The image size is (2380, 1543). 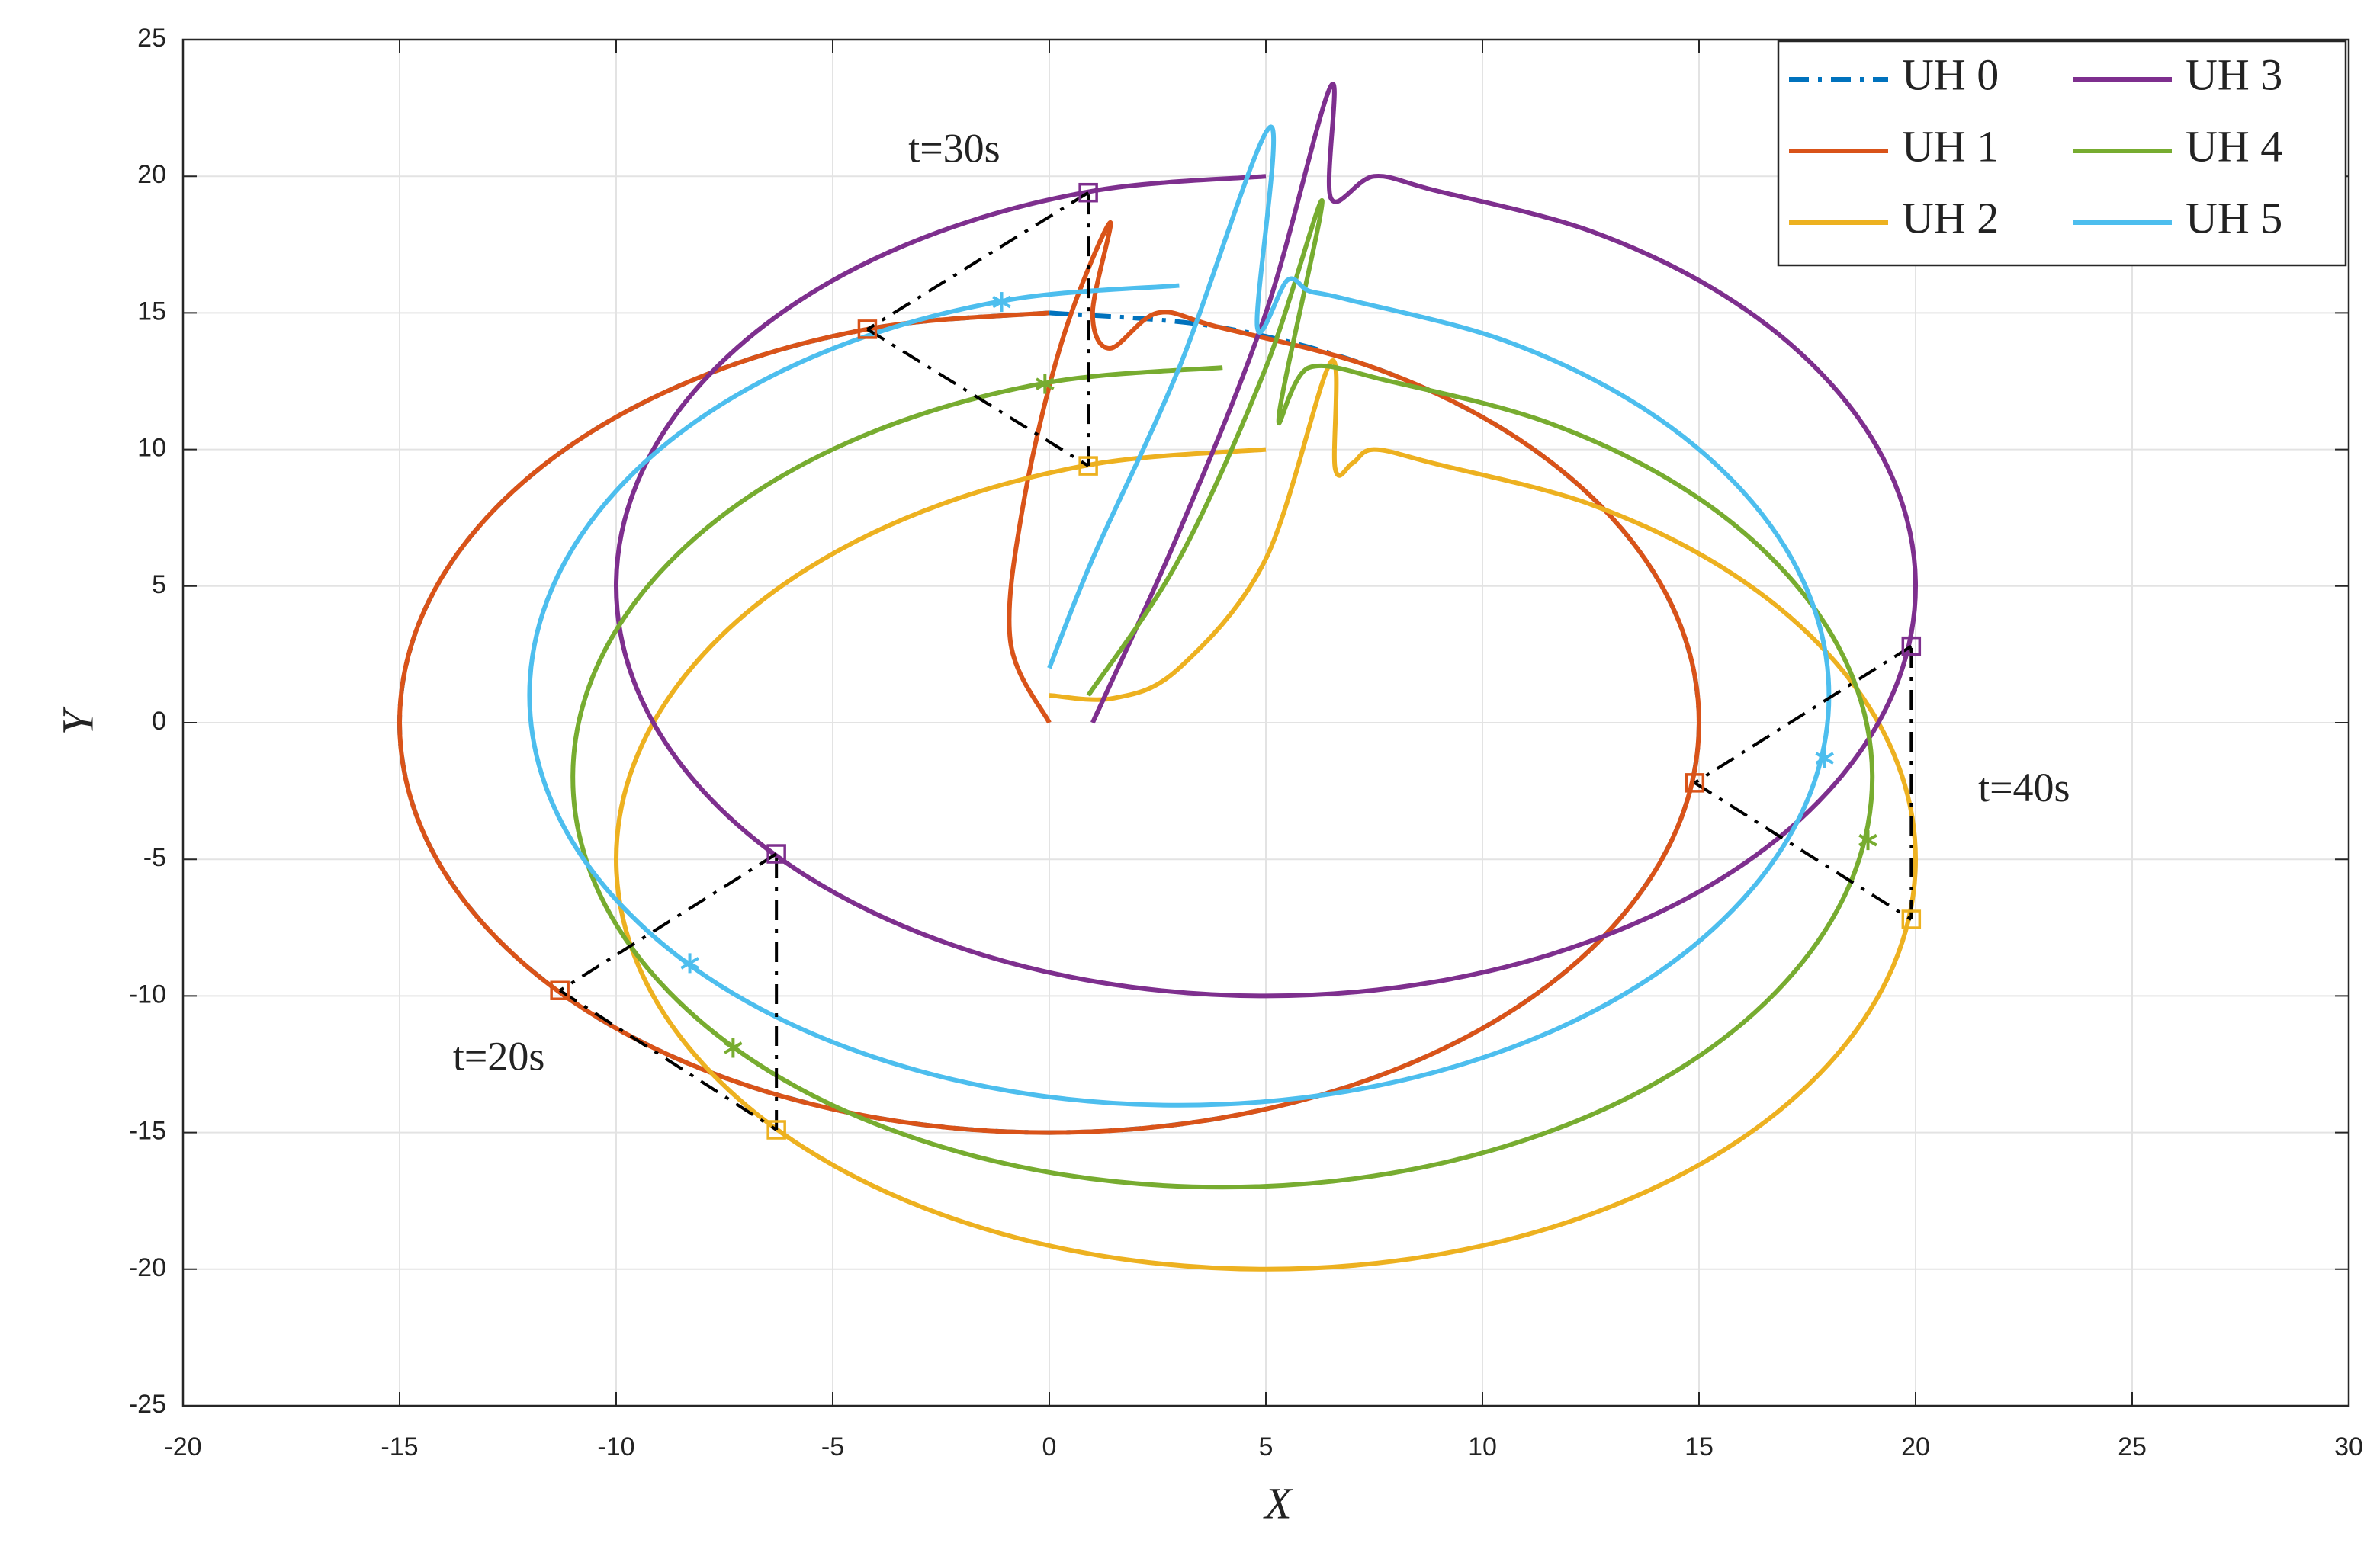 What do you see at coordinates (147, 1404) in the screenshot?
I see `y-tick-label: -25` at bounding box center [147, 1404].